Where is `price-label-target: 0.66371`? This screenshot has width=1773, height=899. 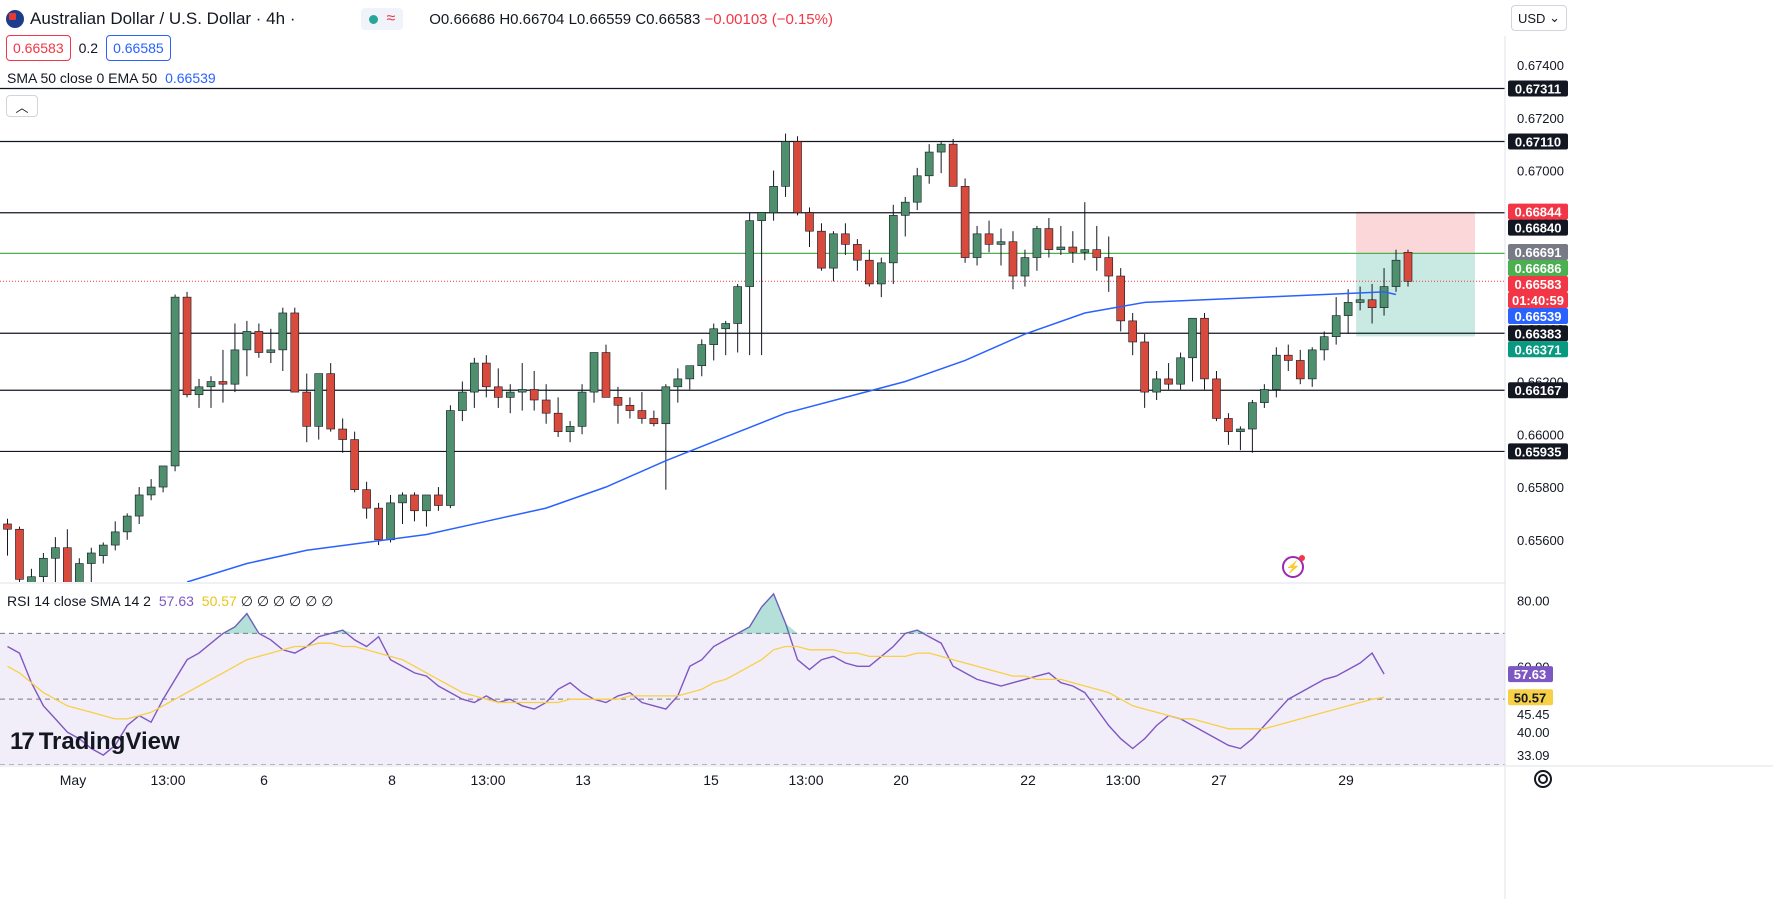 price-label-target: 0.66371 is located at coordinates (1538, 349).